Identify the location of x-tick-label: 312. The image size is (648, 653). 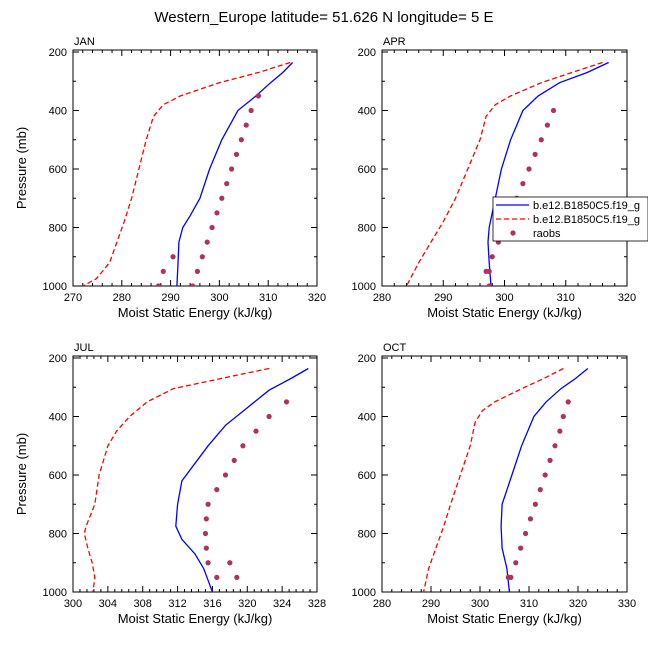
(177, 604).